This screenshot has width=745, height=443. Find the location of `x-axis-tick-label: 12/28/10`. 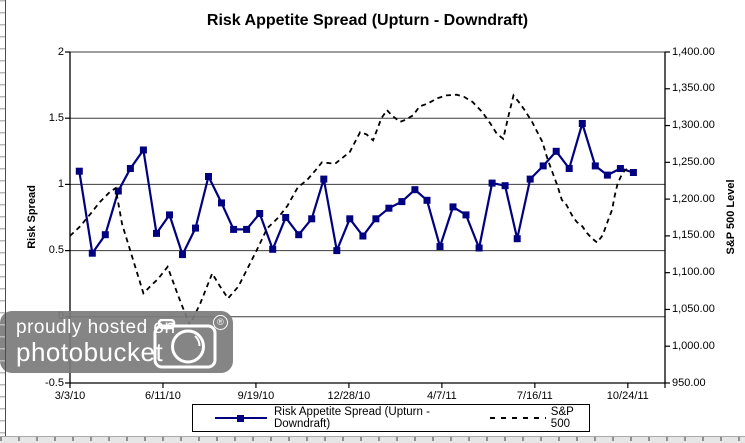

x-axis-tick-label: 12/28/10 is located at coordinates (349, 396).